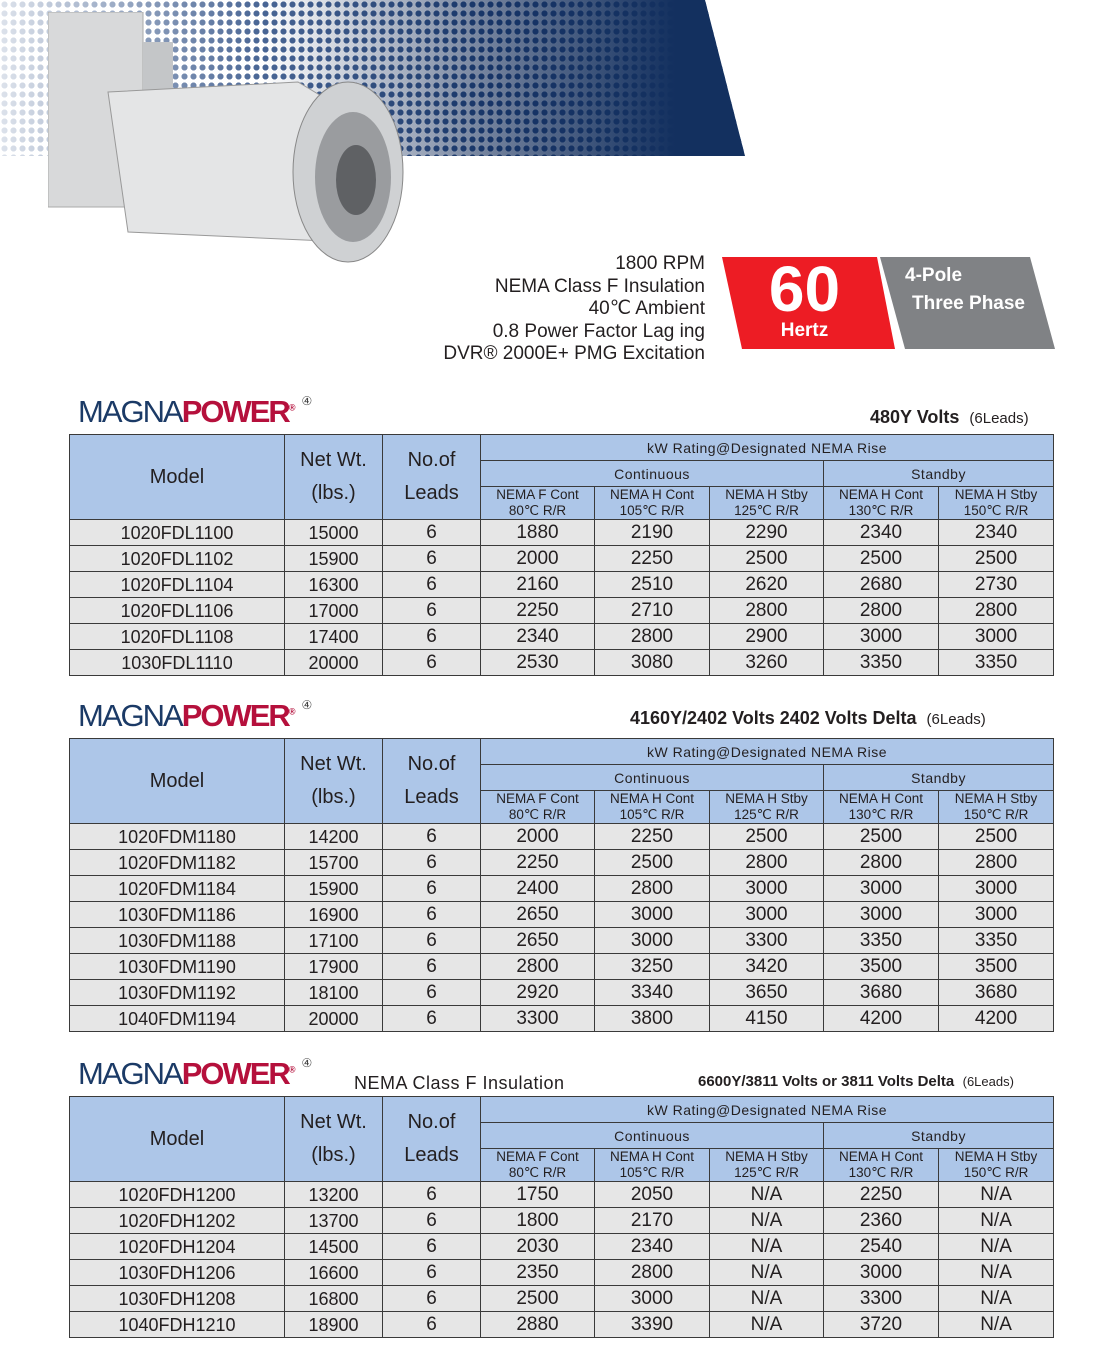  What do you see at coordinates (652, 610) in the screenshot?
I see `rating-cell: 2710` at bounding box center [652, 610].